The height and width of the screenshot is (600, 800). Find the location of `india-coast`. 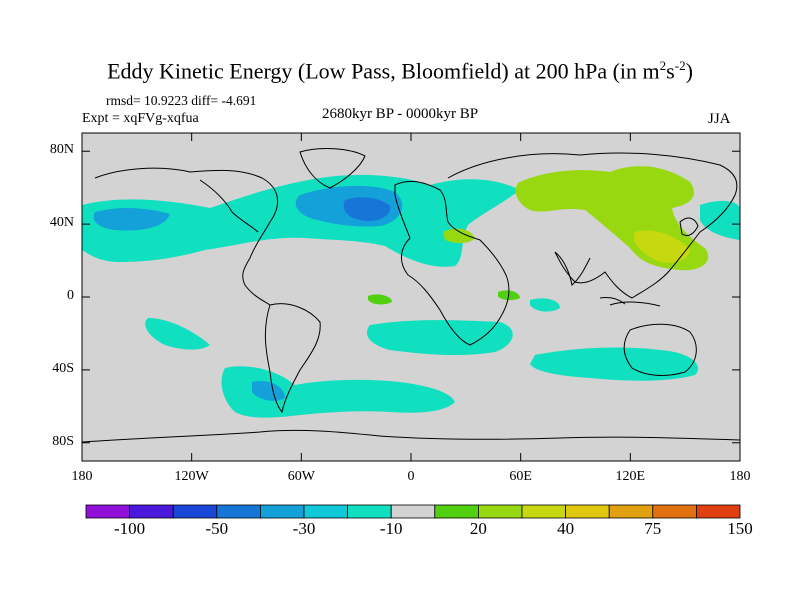

india-coast is located at coordinates (572, 268).